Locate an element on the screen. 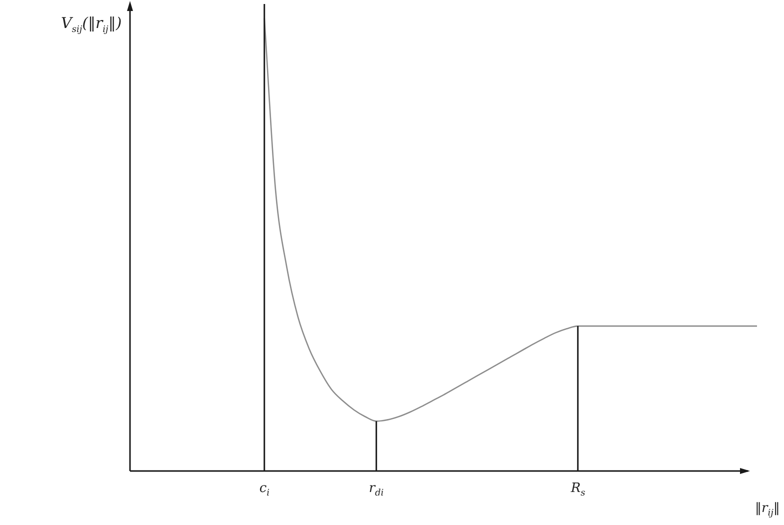 Image resolution: width=784 pixels, height=525 pixels. x-tick-label: r$_{di}$ is located at coordinates (376, 490).